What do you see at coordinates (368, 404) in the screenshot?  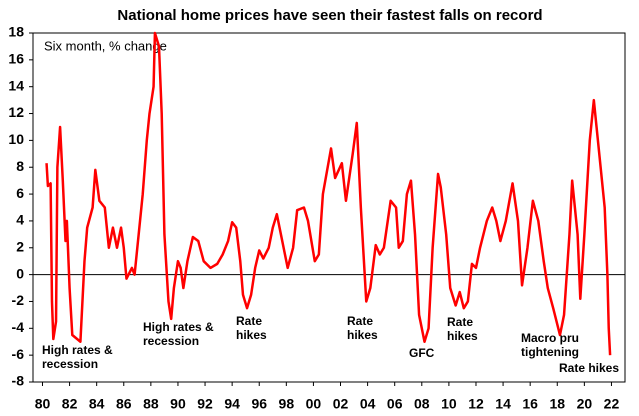 I see `x-tick-label: 04` at bounding box center [368, 404].